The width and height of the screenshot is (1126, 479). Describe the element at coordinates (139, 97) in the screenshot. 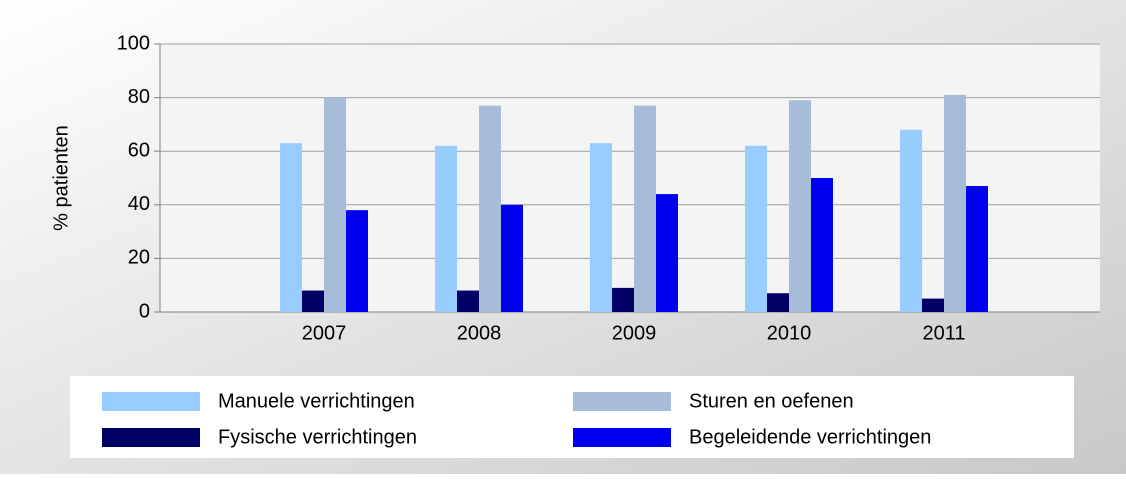

I see `y-tick-label: 80` at that location.